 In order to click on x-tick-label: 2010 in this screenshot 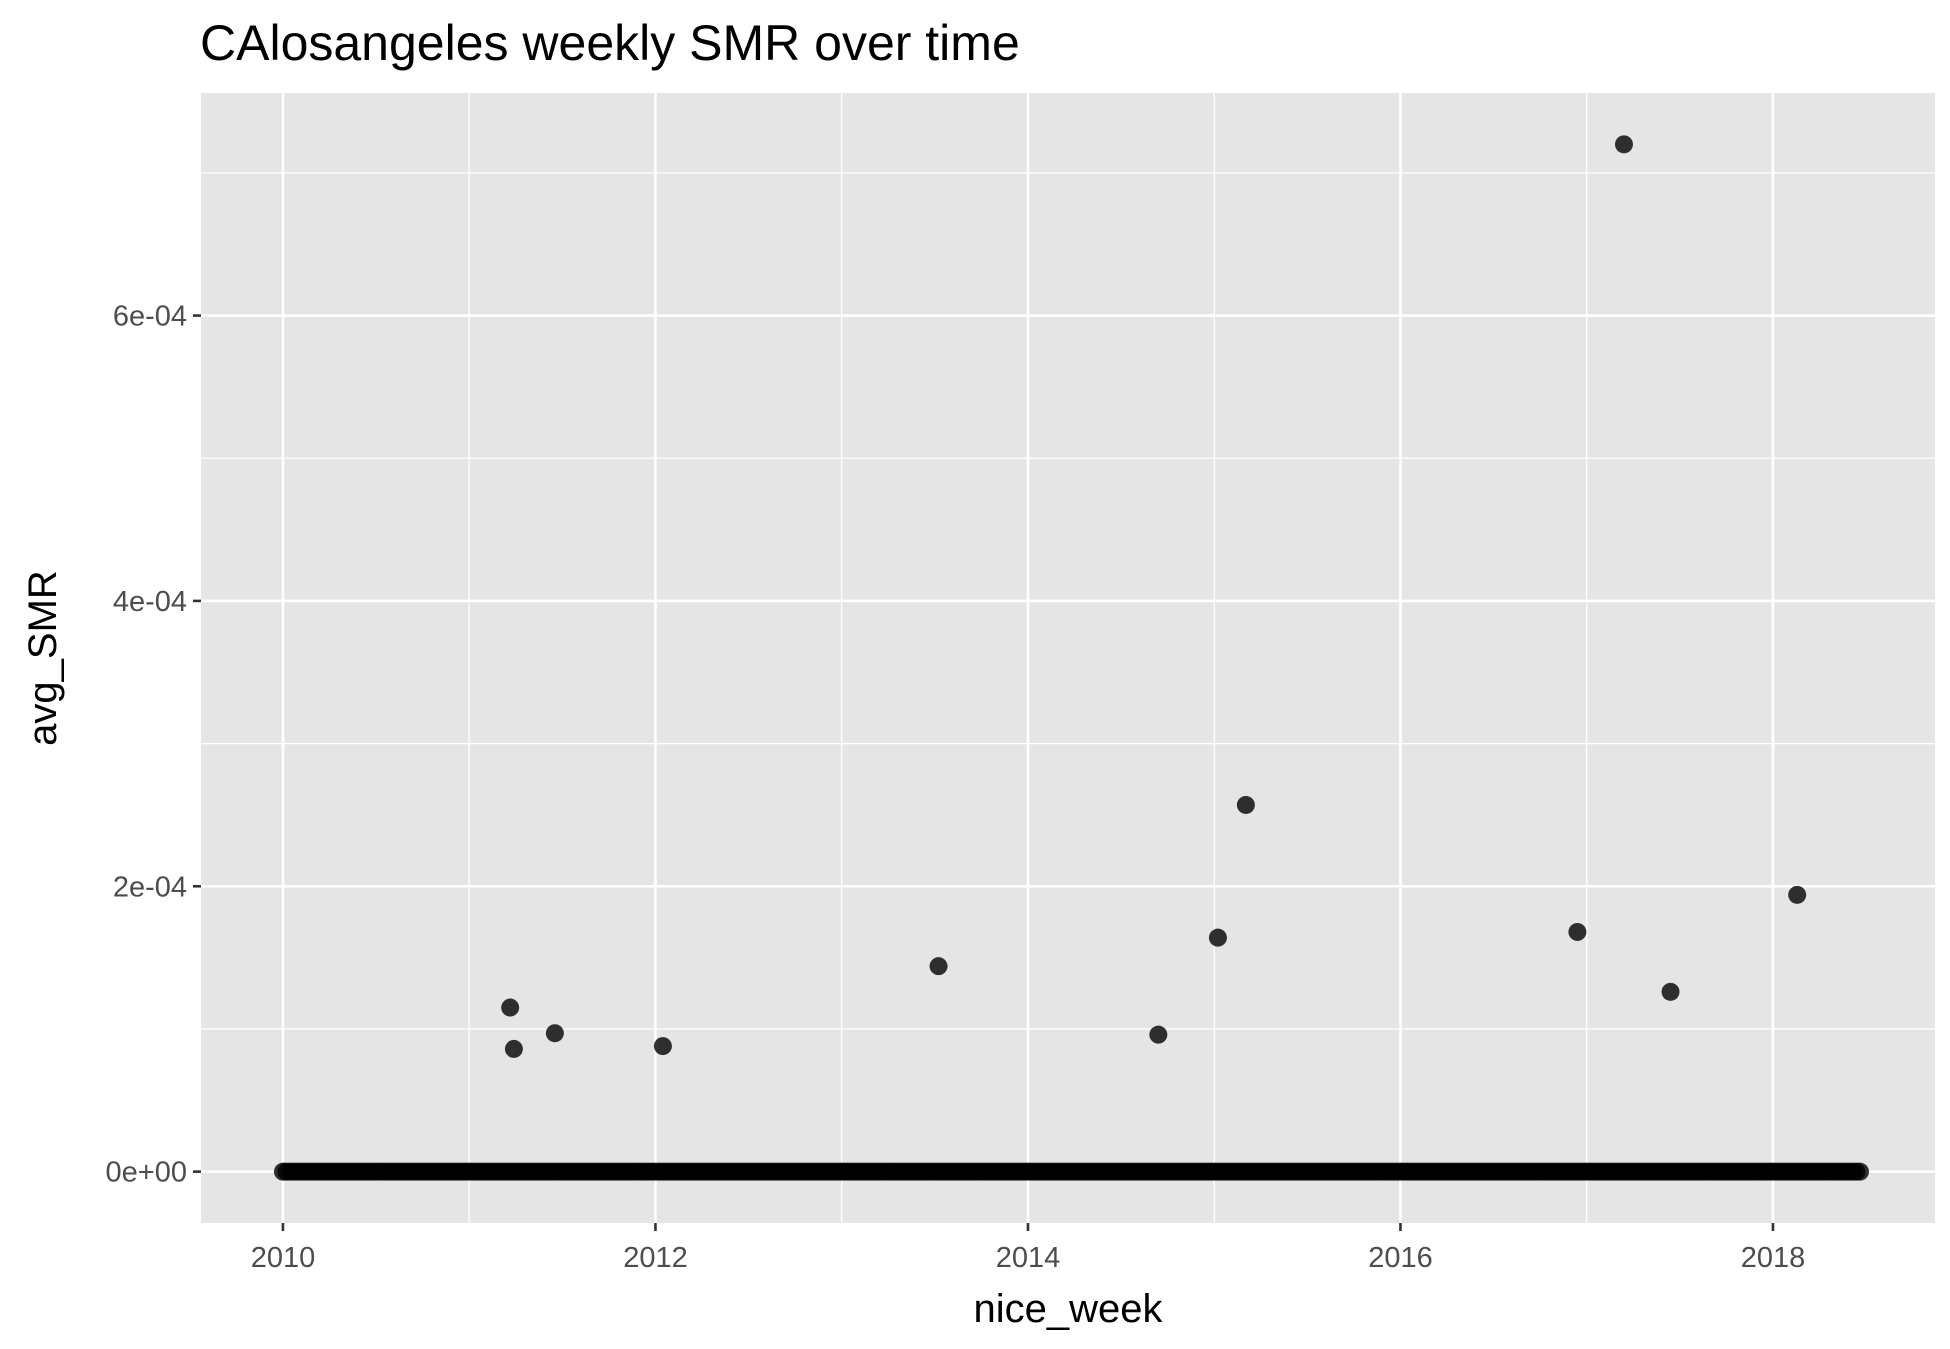, I will do `click(283, 1258)`.